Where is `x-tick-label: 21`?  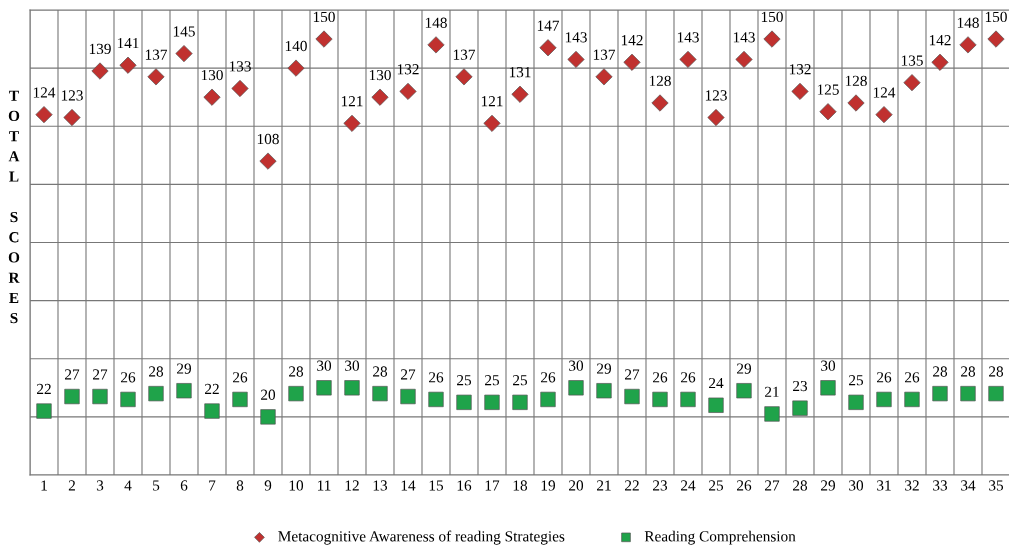 x-tick-label: 21 is located at coordinates (604, 485).